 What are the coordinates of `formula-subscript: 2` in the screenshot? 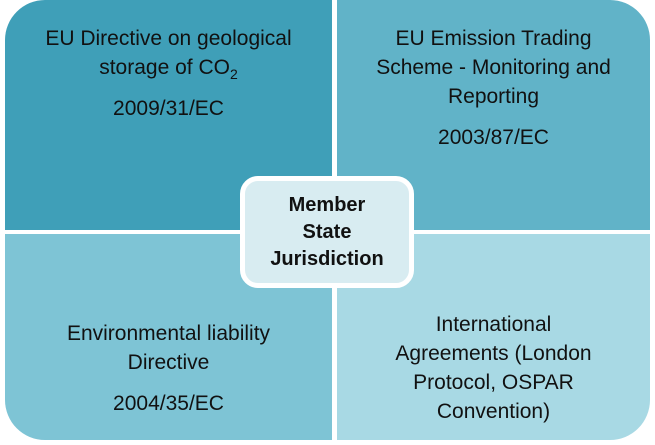 It's located at (233, 74).